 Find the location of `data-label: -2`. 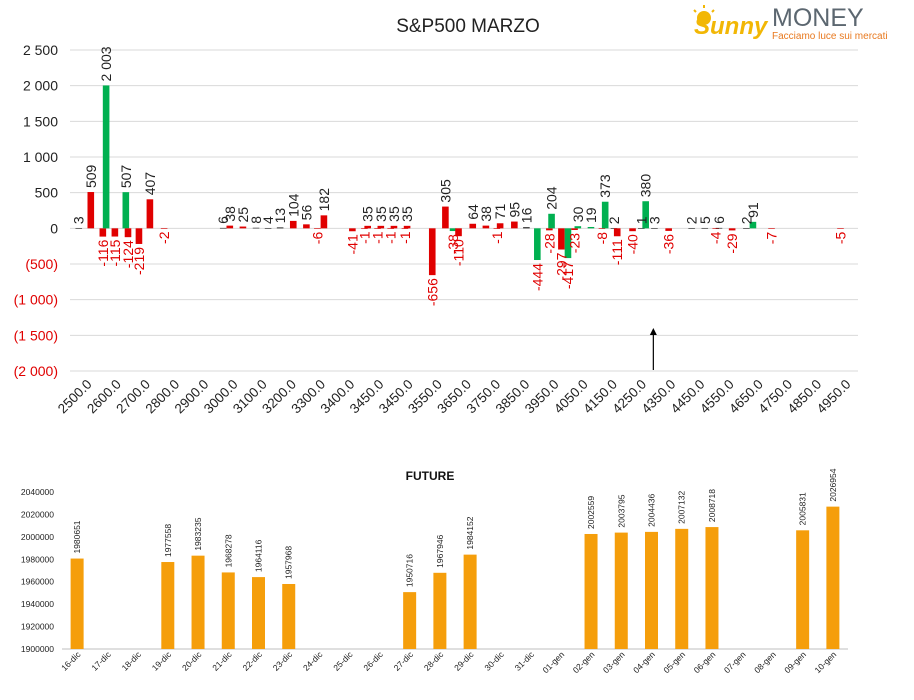

data-label: -2 is located at coordinates (164, 237).